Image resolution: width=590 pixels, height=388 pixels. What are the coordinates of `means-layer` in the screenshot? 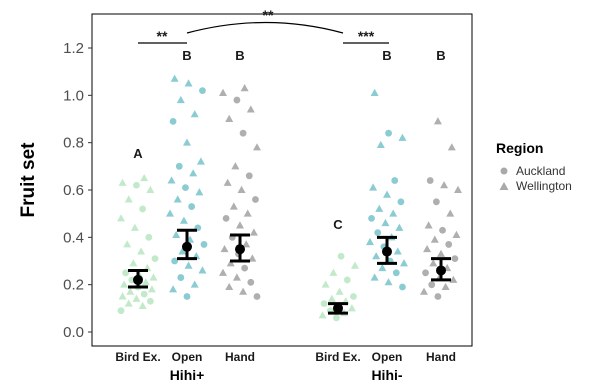 It's located at (289, 271).